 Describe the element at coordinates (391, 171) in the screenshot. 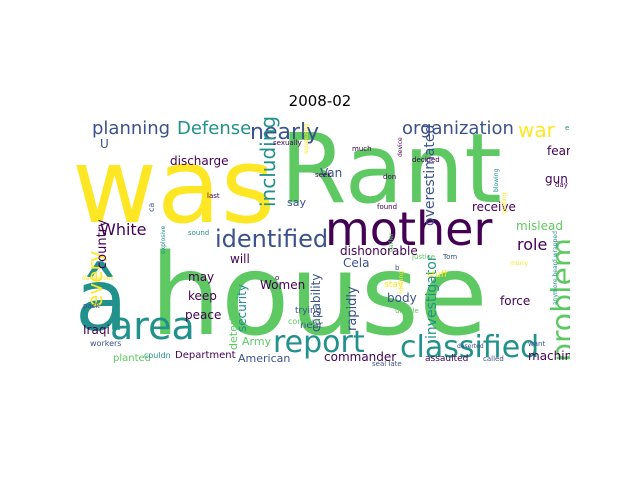

I see `cloud-word: Rant` at that location.